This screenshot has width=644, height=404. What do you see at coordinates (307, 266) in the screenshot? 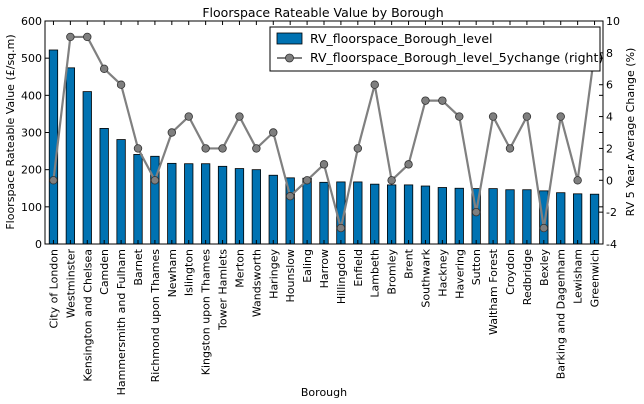
I see `x-tick-label: Ealing` at bounding box center [307, 266].